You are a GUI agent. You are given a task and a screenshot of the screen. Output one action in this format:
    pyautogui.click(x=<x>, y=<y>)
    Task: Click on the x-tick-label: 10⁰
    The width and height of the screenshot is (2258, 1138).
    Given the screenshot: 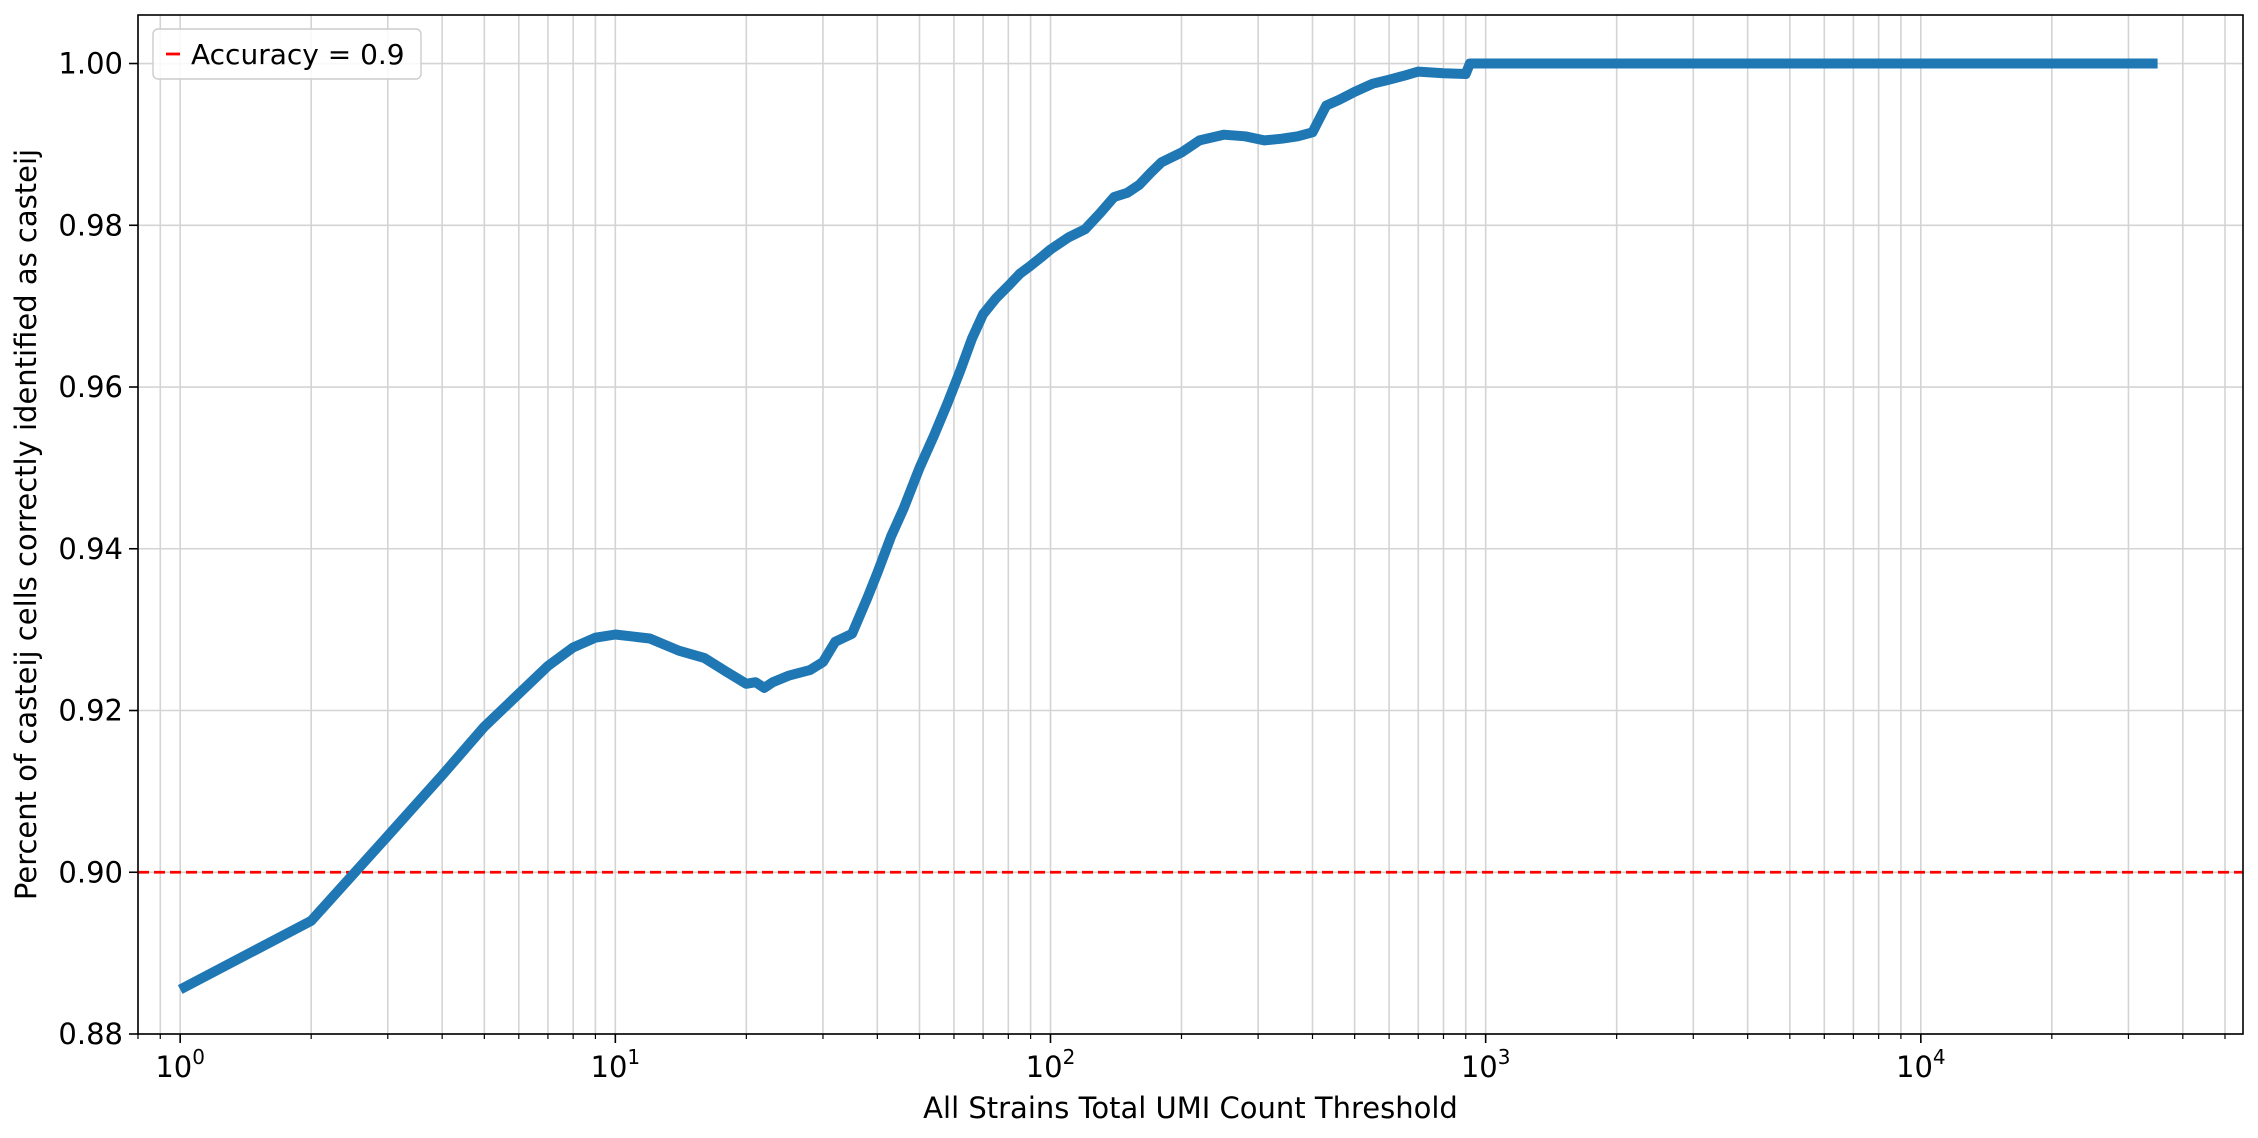 What is the action you would take?
    pyautogui.click(x=180, y=1064)
    